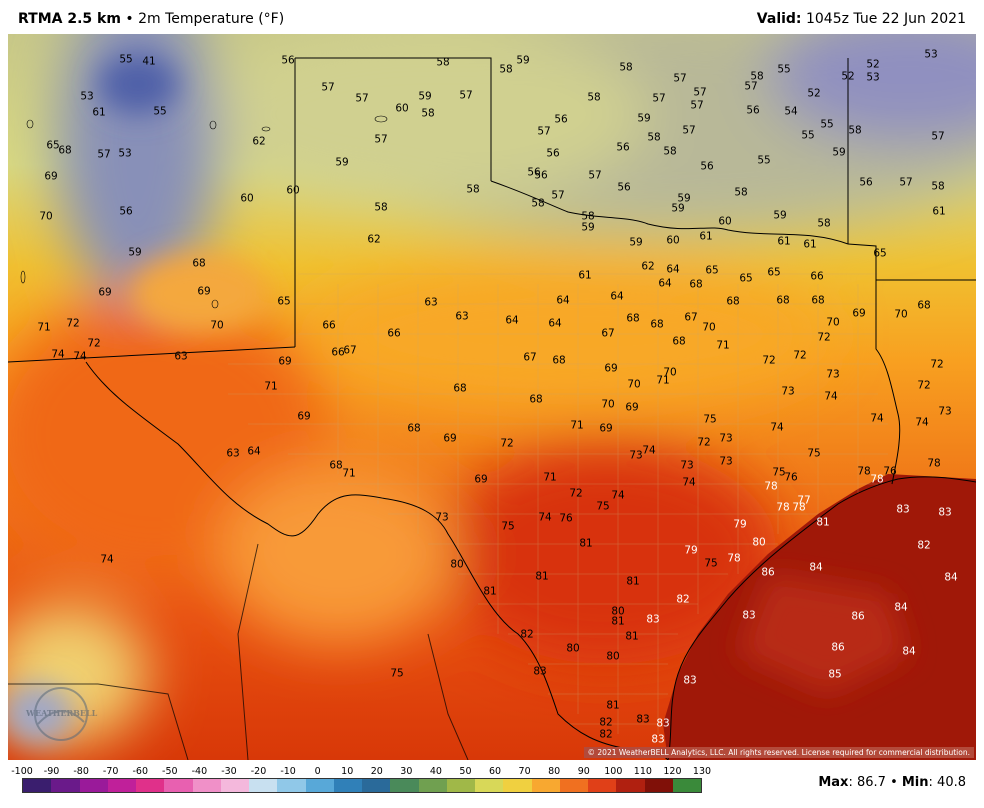 The width and height of the screenshot is (984, 808). I want to click on colorbar-tick: 130, so click(702, 771).